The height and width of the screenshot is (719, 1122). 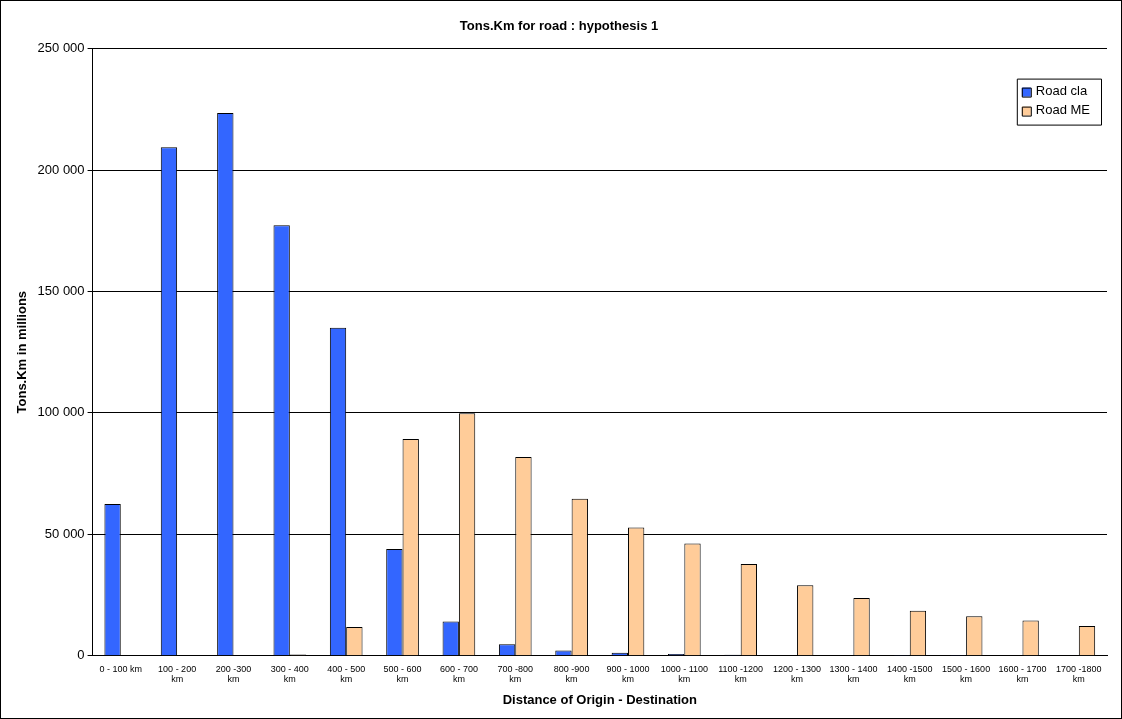 What do you see at coordinates (64, 533) in the screenshot?
I see `y-tick-label: 50 000` at bounding box center [64, 533].